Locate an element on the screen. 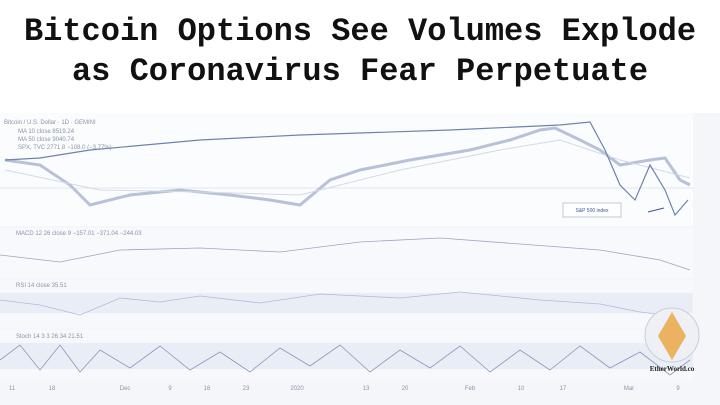 This screenshot has width=720, height=405. headline-line: as Coronavirus Fear Perpetuate is located at coordinates (360, 71).